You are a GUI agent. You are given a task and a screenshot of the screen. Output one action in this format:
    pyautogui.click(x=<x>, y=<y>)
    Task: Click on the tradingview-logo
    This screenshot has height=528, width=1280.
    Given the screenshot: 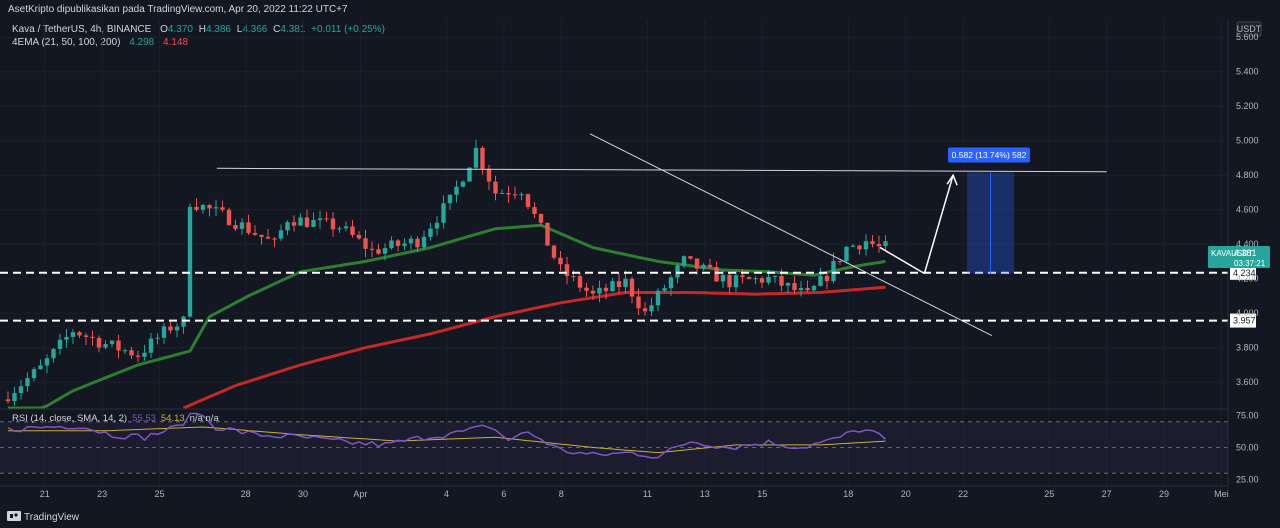 What is the action you would take?
    pyautogui.click(x=14, y=516)
    